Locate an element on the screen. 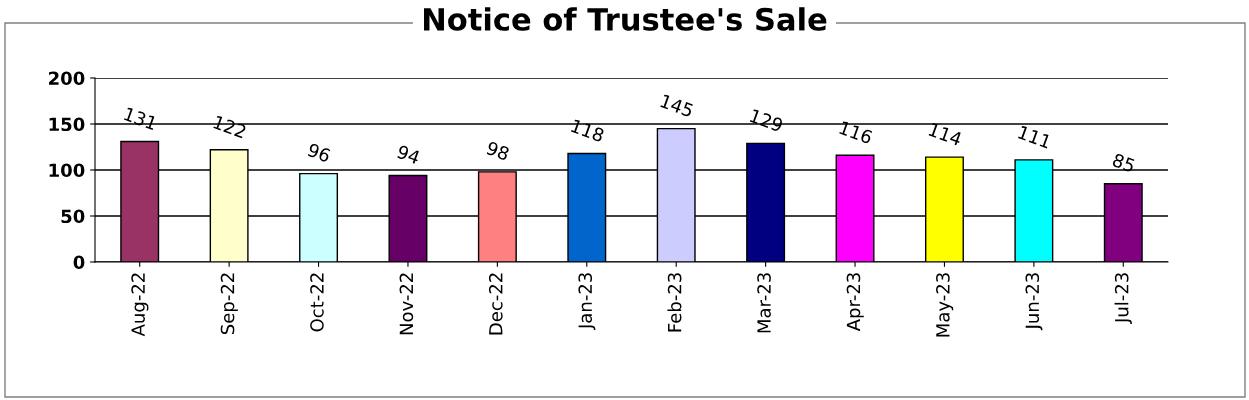  data-label: 116 is located at coordinates (856, 132).